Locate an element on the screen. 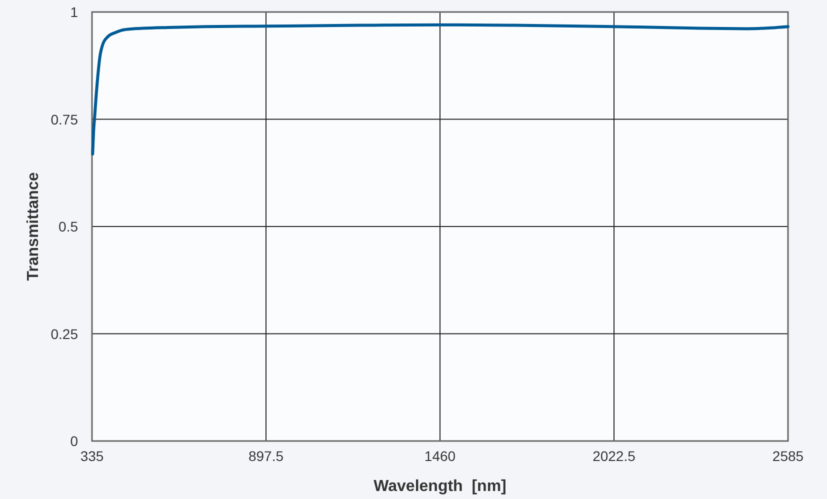 The height and width of the screenshot is (499, 827). x-tick-label: 335 is located at coordinates (92, 456).